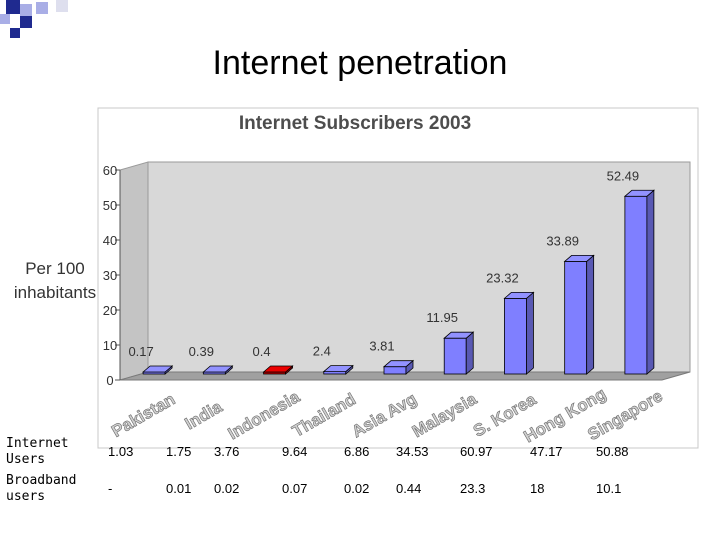 This screenshot has height=540, width=720. What do you see at coordinates (41, 488) in the screenshot?
I see `table-row-label: Broadband users` at bounding box center [41, 488].